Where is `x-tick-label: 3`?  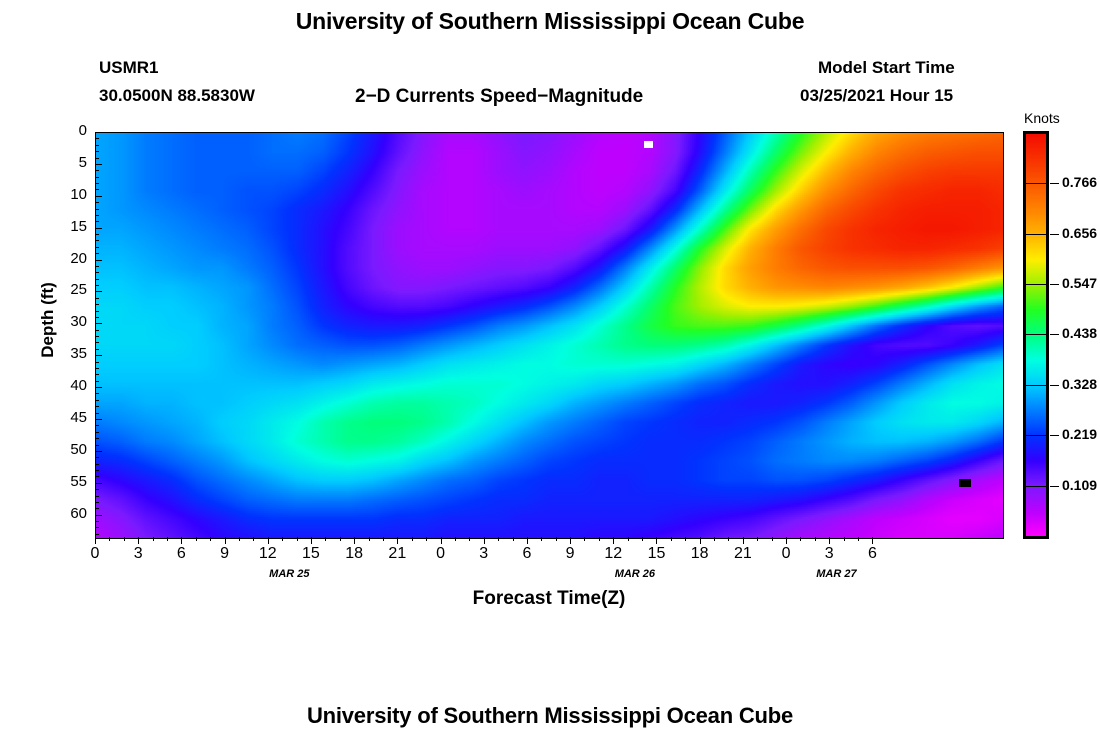
x-tick-label: 3 is located at coordinates (829, 553).